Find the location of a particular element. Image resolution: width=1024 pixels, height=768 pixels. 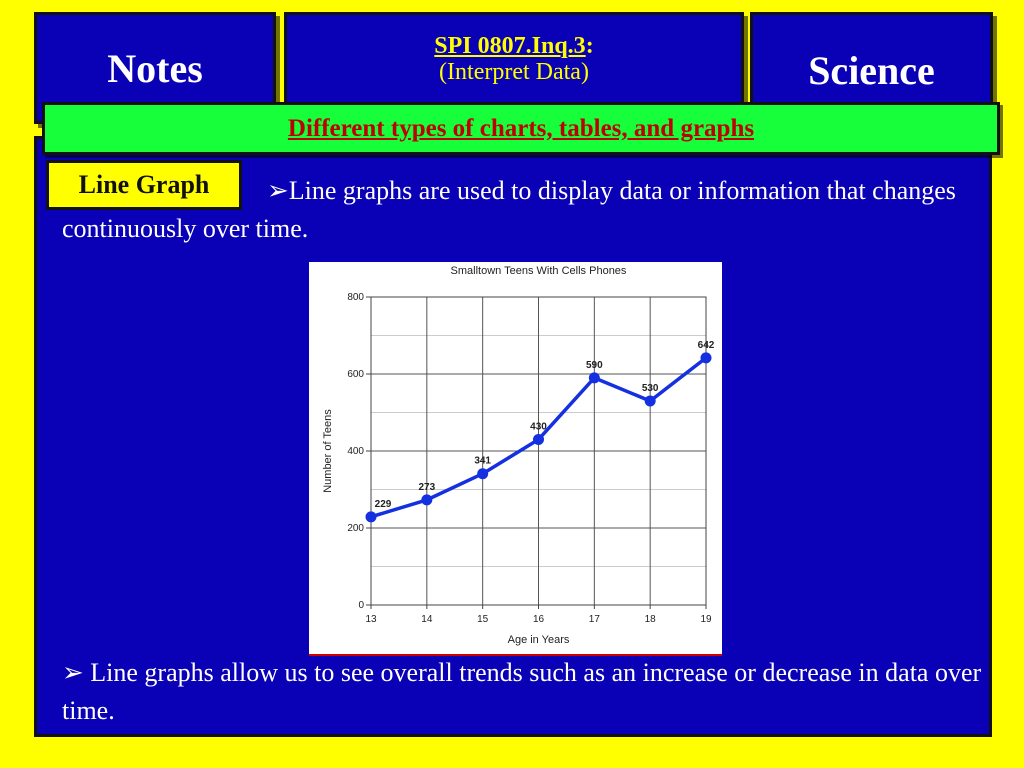

x-tick-label: 17 is located at coordinates (595, 619).